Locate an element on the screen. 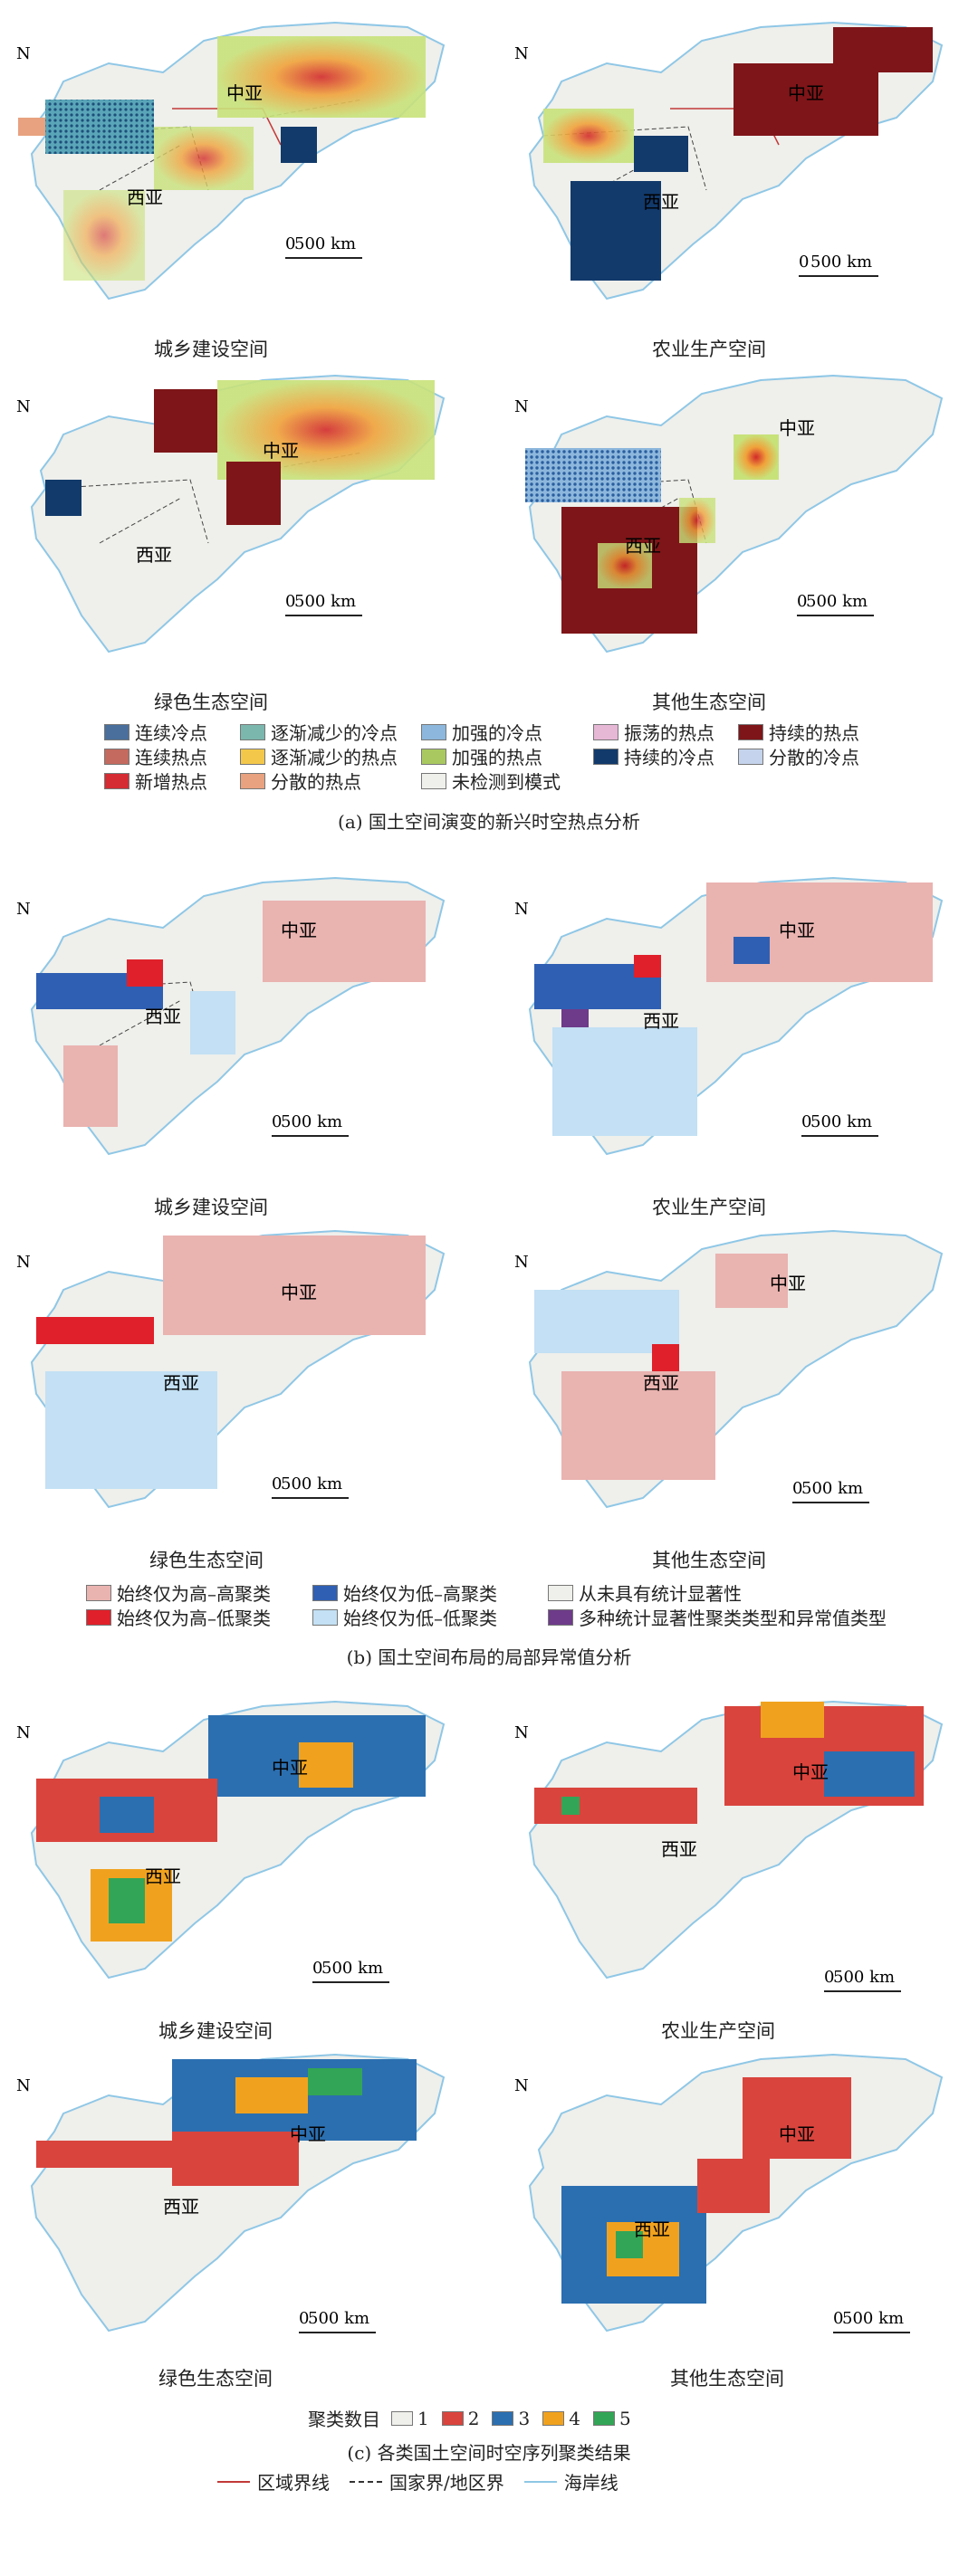  legend-label: 2 is located at coordinates (474, 2418).